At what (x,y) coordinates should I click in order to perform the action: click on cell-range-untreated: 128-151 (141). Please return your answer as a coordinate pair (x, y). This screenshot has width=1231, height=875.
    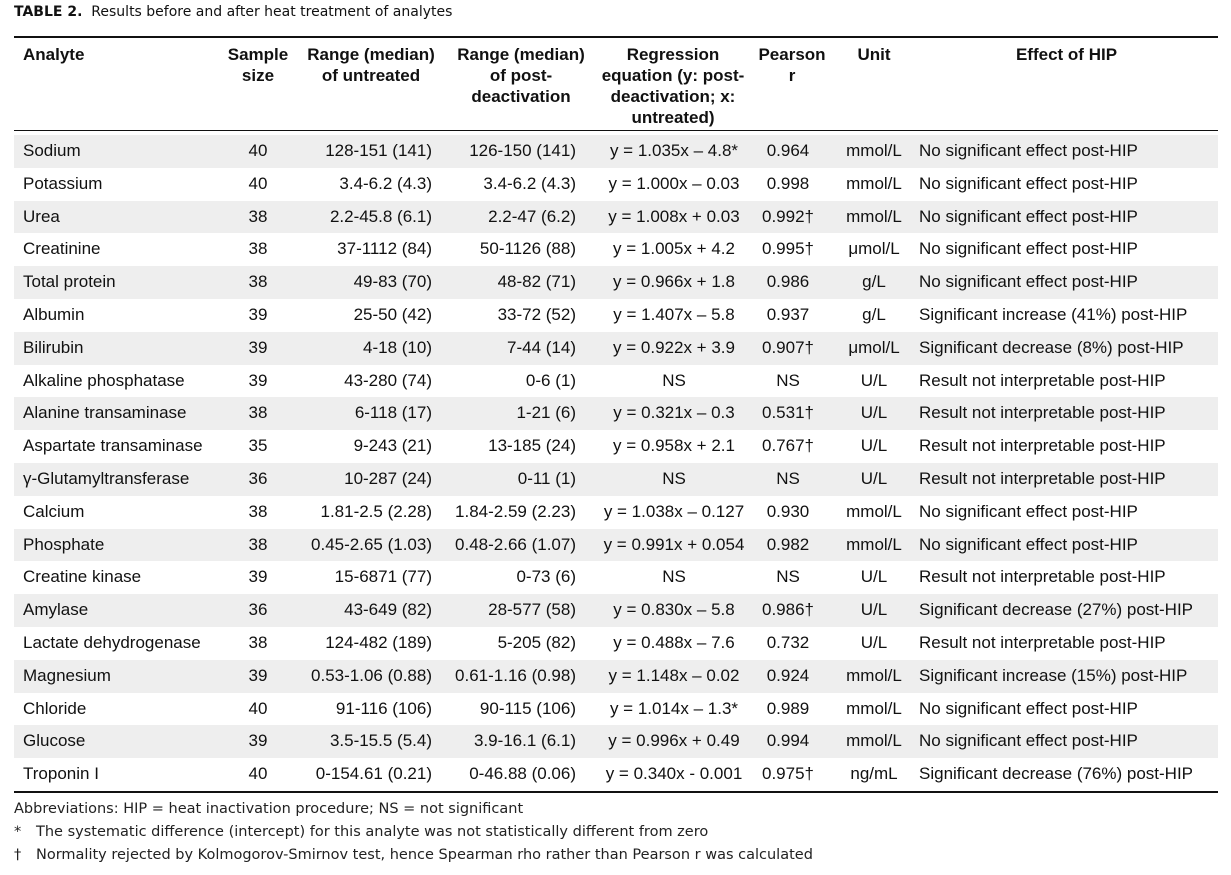
    Looking at the image, I should click on (378, 150).